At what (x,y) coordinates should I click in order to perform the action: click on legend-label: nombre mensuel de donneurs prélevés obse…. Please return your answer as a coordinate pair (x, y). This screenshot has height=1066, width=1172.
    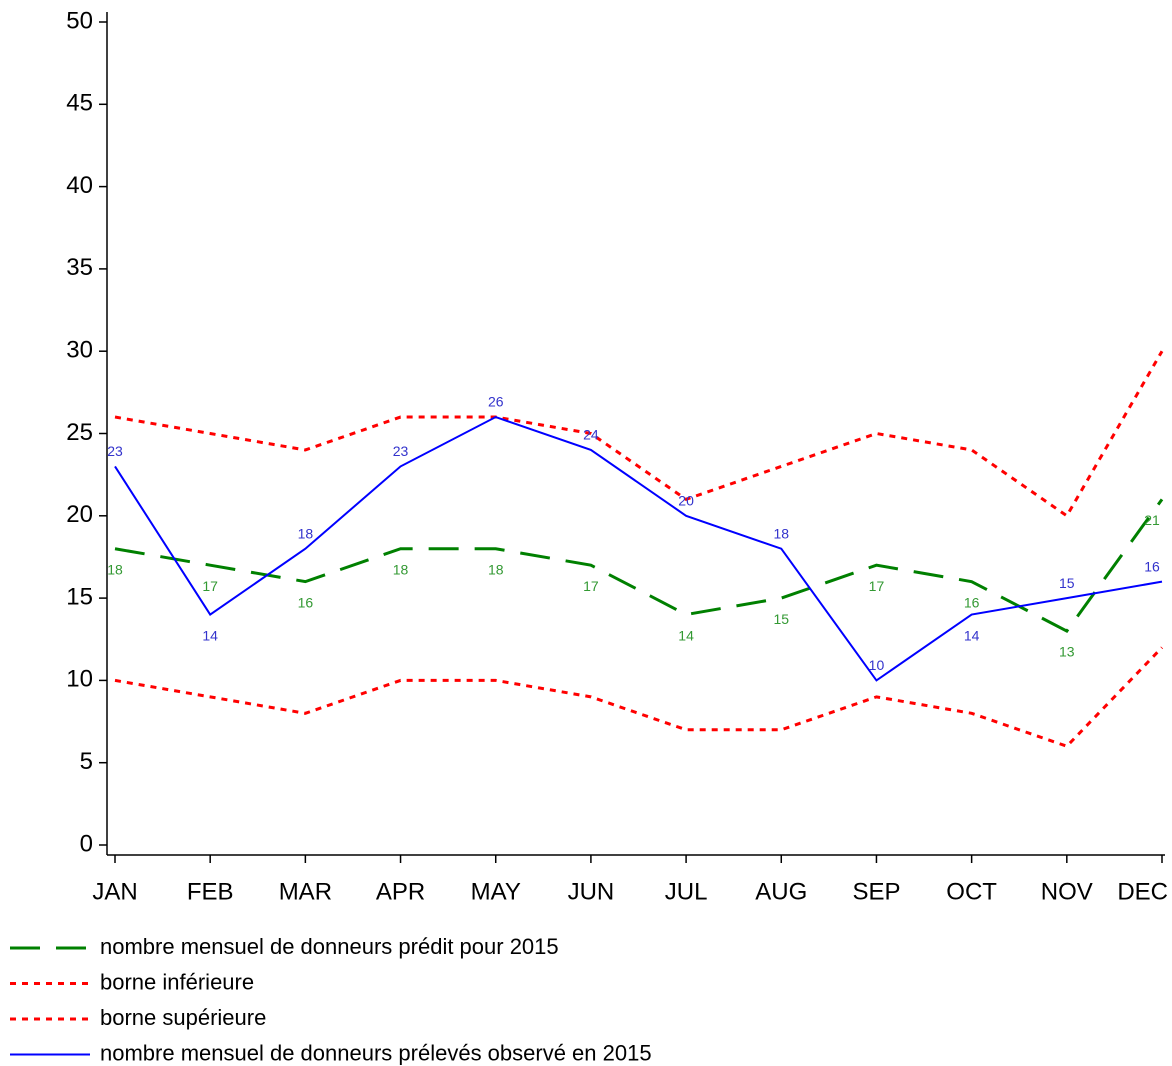
    Looking at the image, I should click on (376, 1052).